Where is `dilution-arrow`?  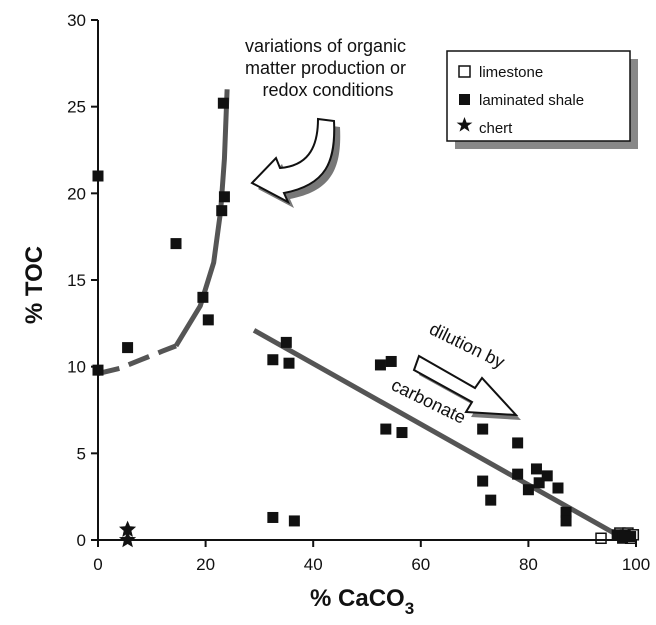
dilution-arrow is located at coordinates (466, 387).